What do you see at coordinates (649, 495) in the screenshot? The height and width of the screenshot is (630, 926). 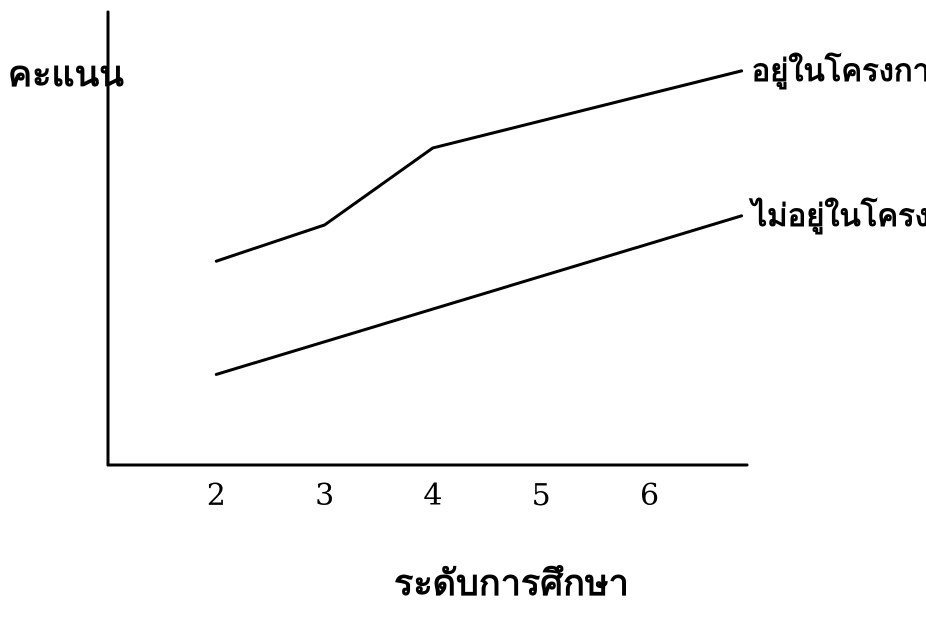 I see `x-tick-label: 6` at bounding box center [649, 495].